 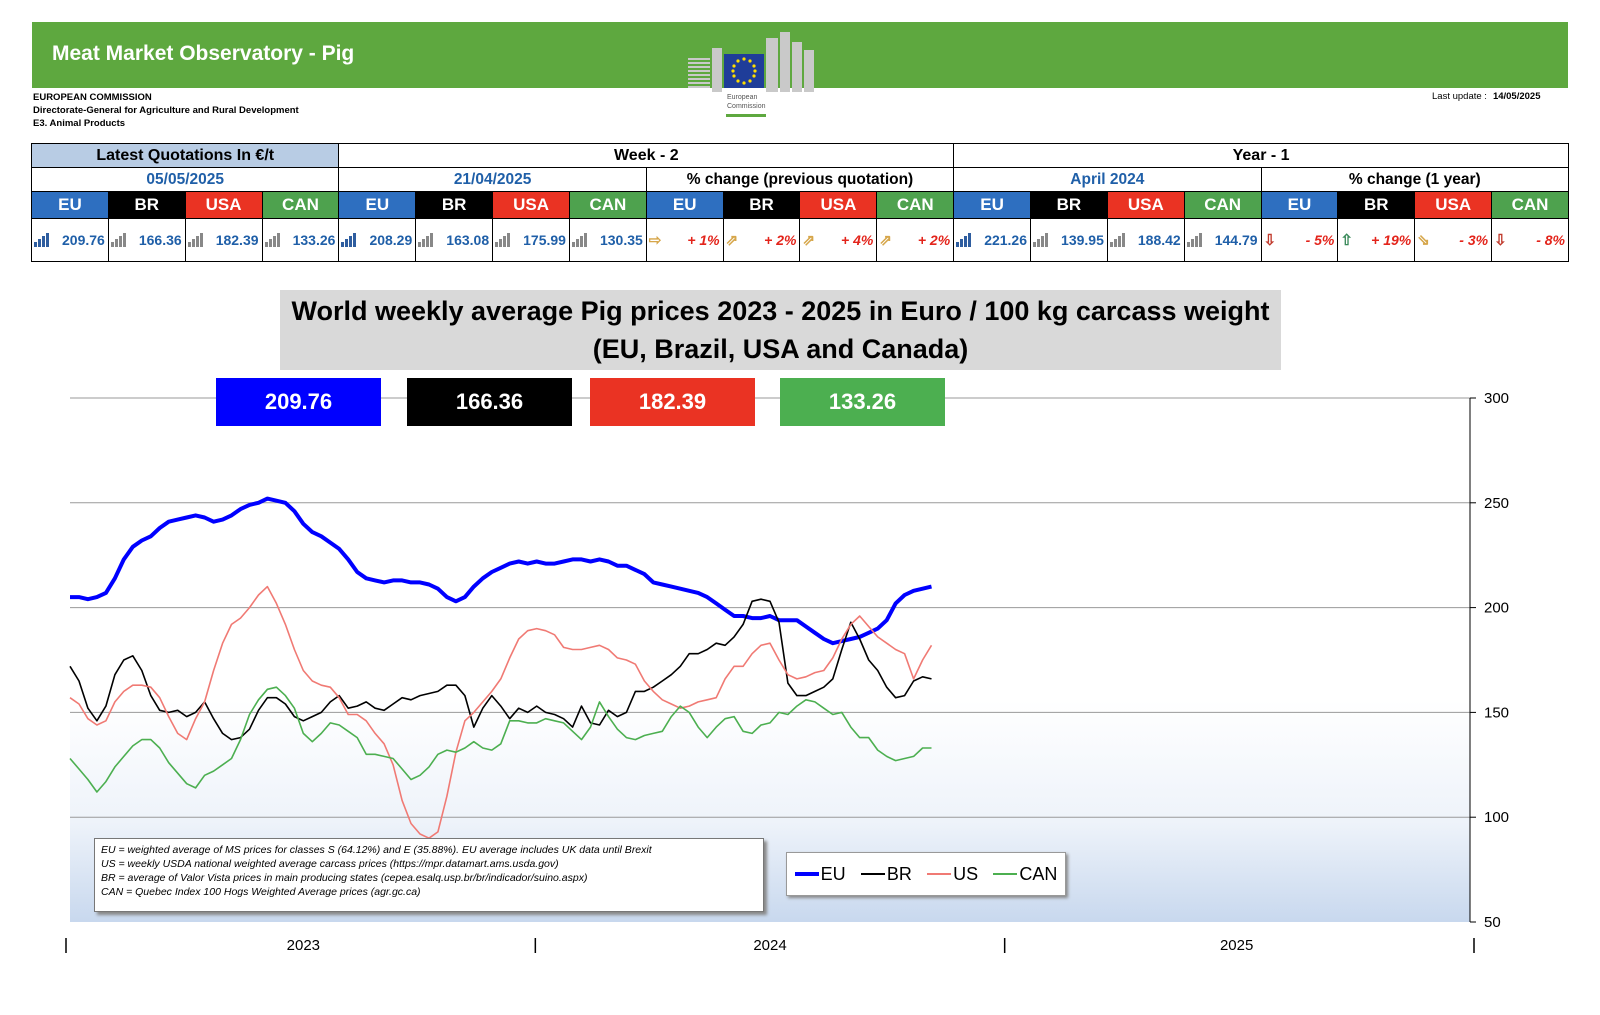 I want to click on pct-year-cell: ⇧ + 19%, so click(x=1376, y=240).